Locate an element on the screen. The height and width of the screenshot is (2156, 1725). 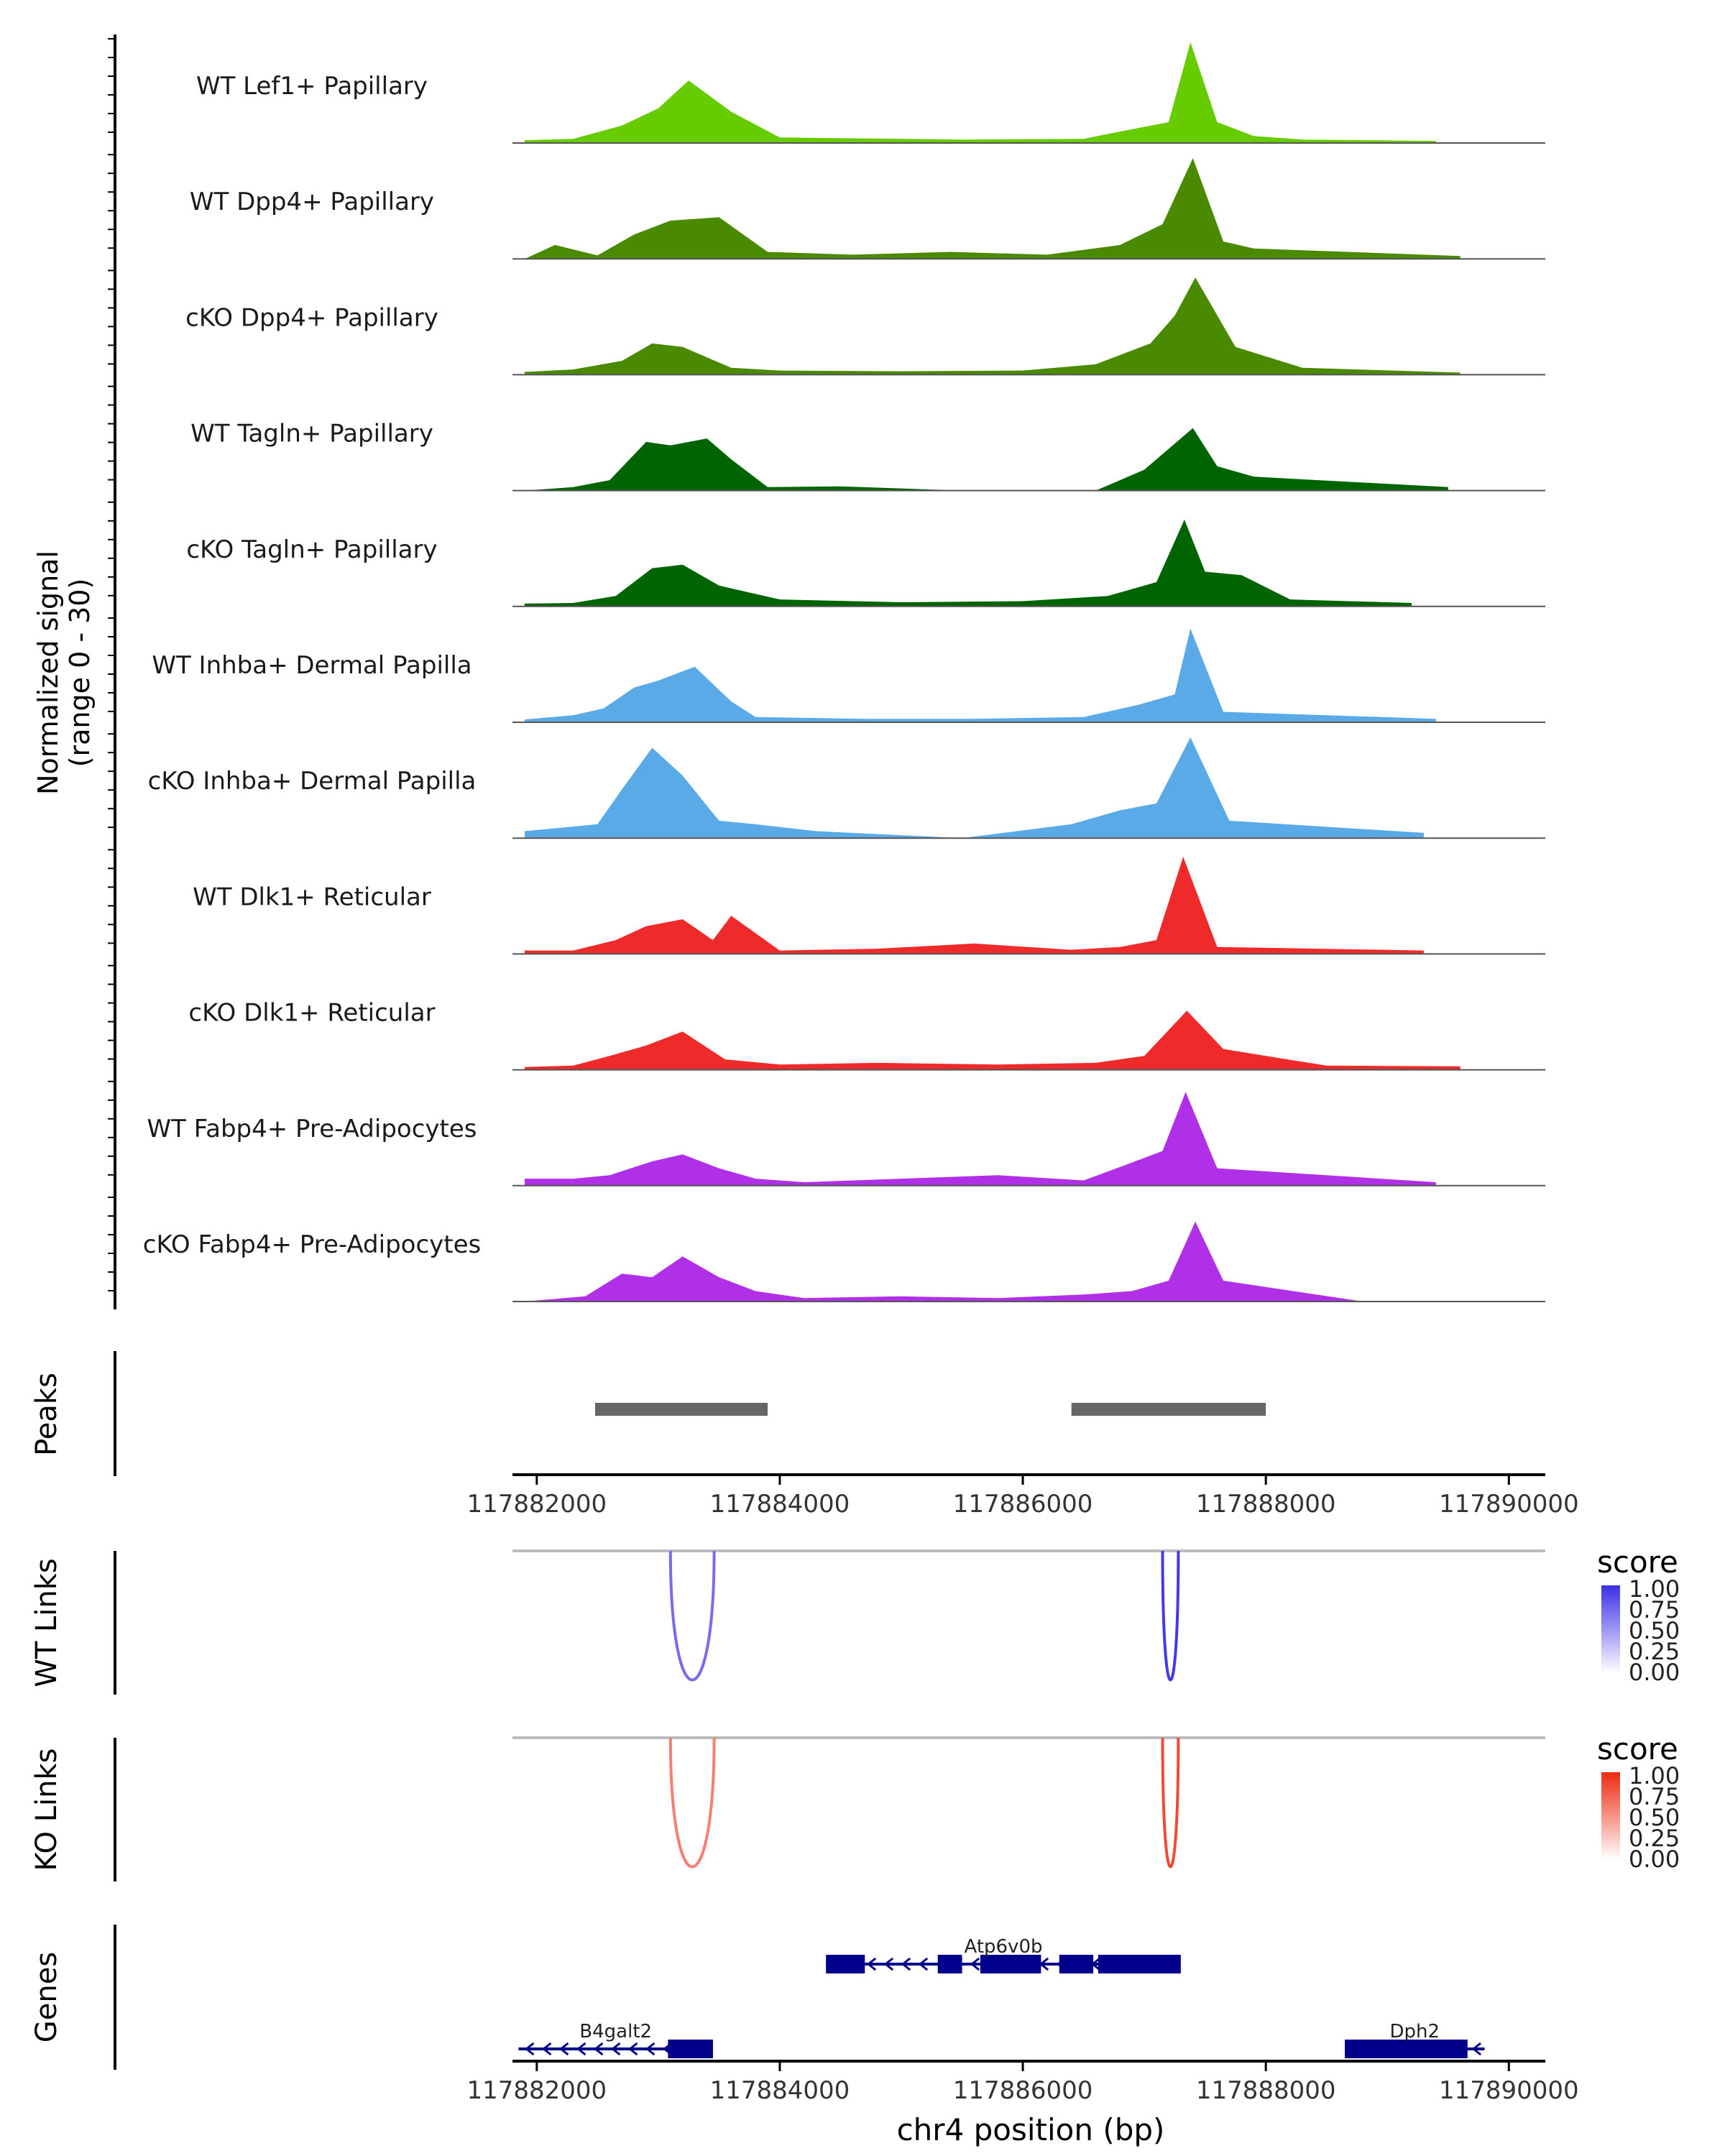
track-label: cKO Dpp4+ Papillary is located at coordinates (311, 317).